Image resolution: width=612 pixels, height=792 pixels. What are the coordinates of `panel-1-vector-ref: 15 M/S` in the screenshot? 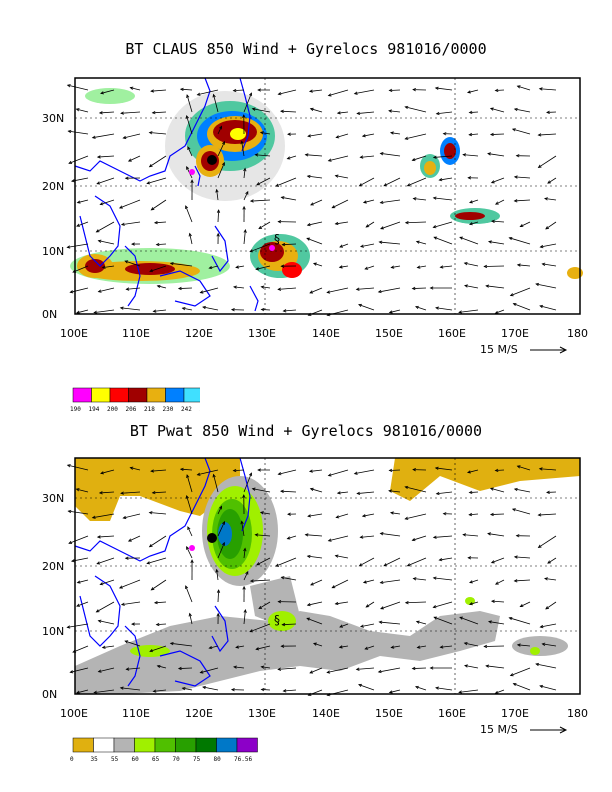 It's located at (524, 349).